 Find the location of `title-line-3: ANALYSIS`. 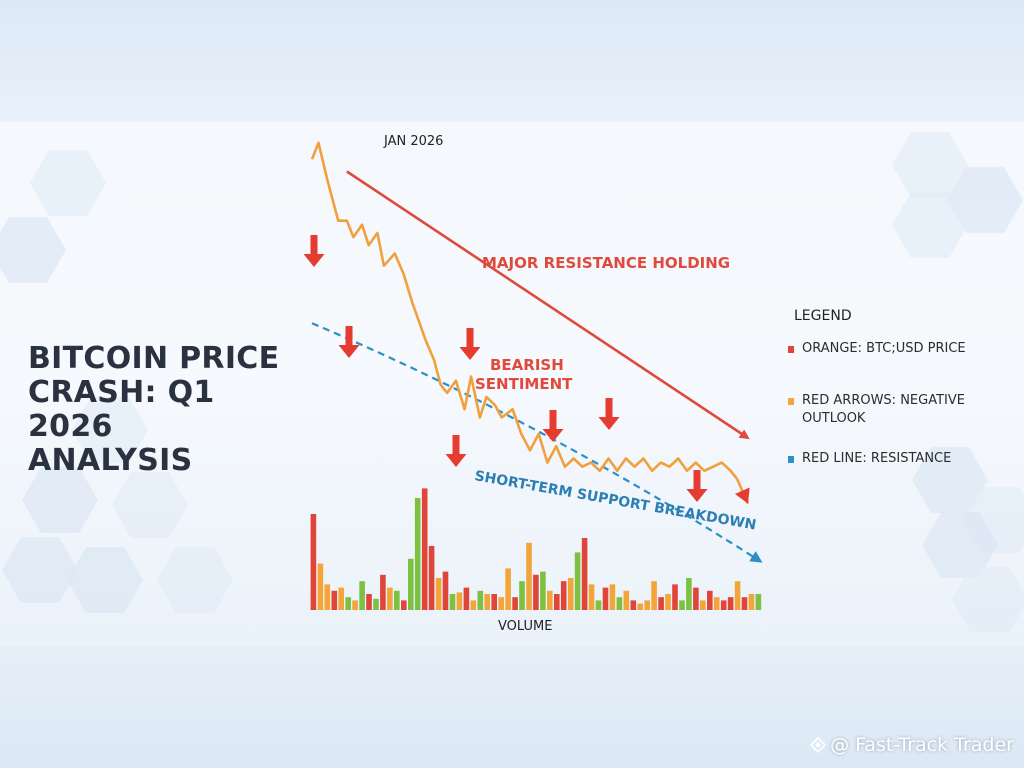

title-line-3: ANALYSIS is located at coordinates (110, 460).